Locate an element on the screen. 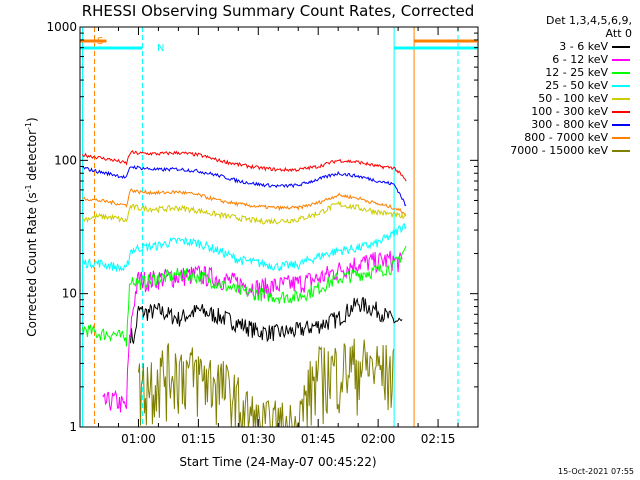  legend-item: 300 - 800 keV is located at coordinates (558, 124).